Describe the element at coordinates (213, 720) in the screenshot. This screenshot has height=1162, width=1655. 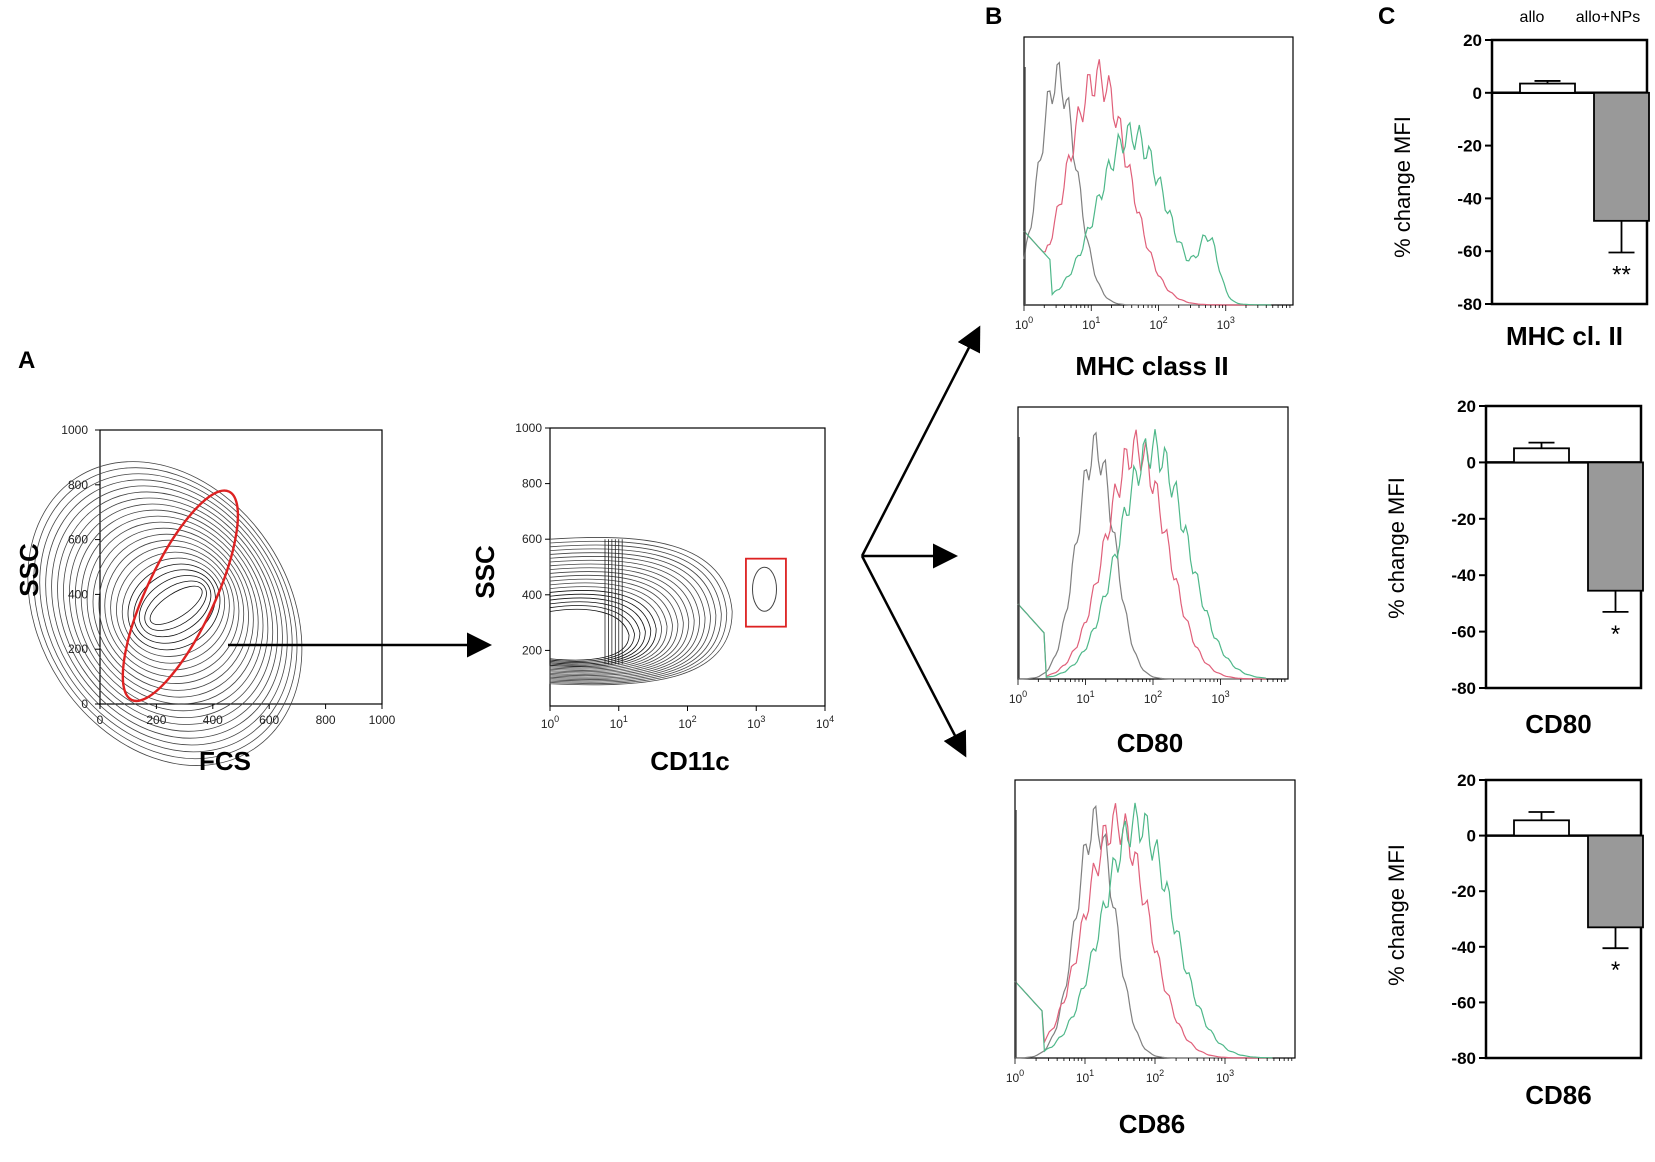
I see `x-tick-label: 400` at that location.